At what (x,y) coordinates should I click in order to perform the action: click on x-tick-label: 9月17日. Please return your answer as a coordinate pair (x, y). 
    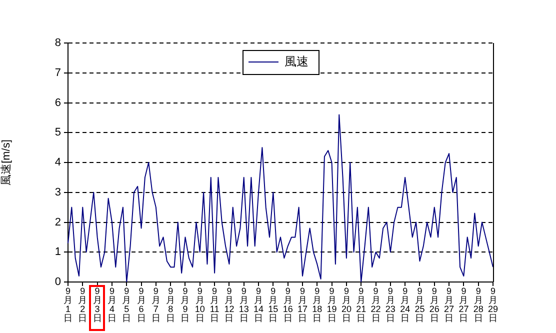
    Looking at the image, I should click on (302, 304).